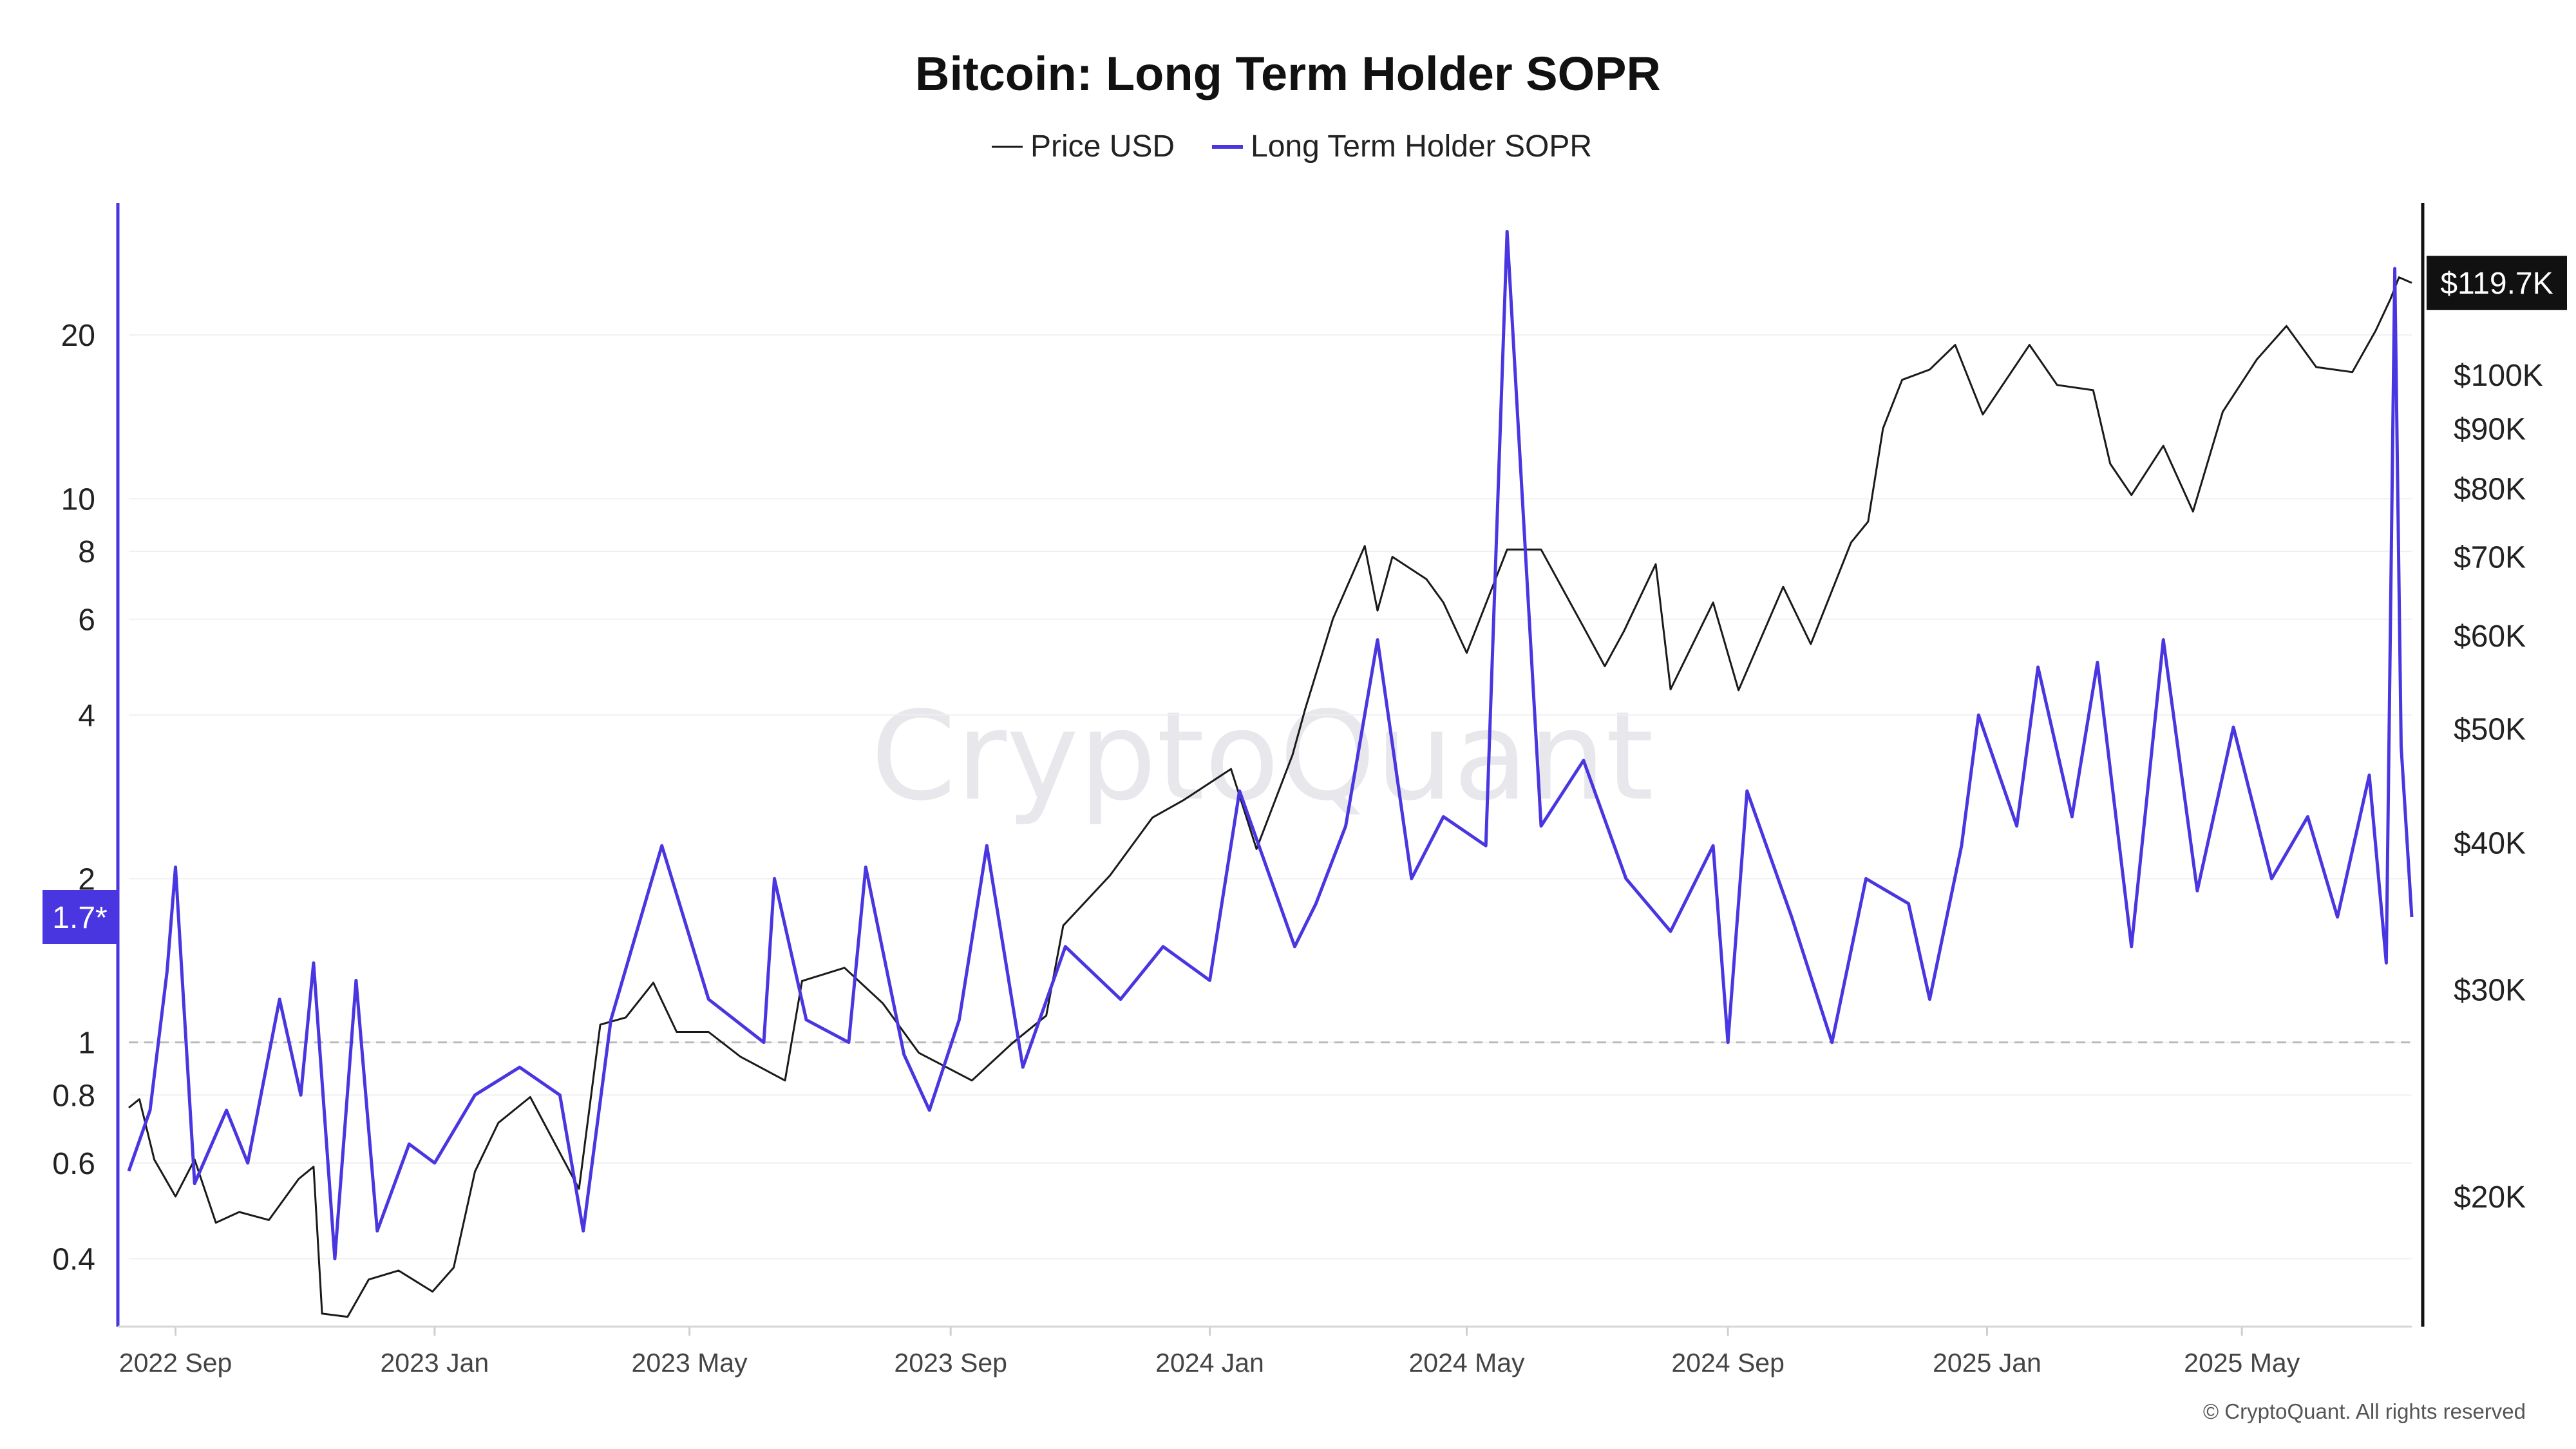 The image size is (2576, 1449). Describe the element at coordinates (87, 620) in the screenshot. I see `left-axis-tick-label: 6` at that location.